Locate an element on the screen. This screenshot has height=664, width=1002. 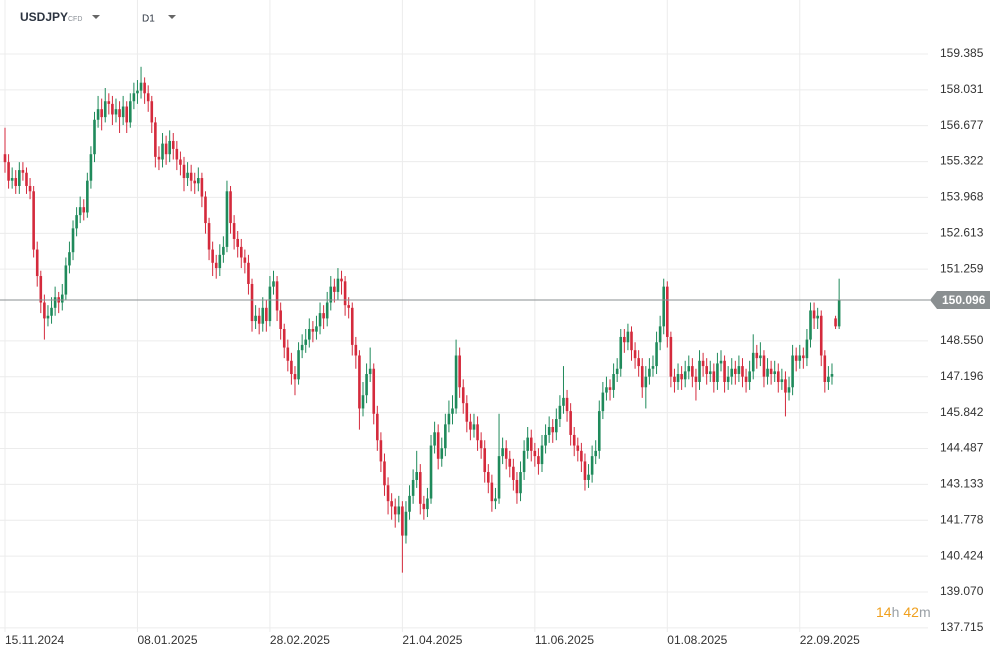
y-tick-label: 137.715 is located at coordinates (962, 627).